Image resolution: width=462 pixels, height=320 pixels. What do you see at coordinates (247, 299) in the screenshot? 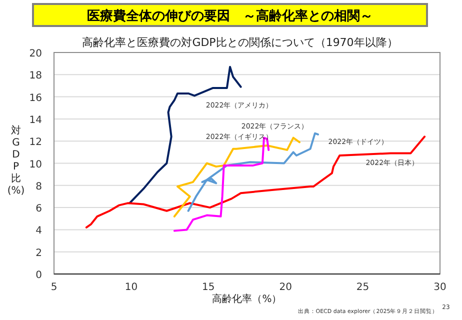
I see `x-axis-title: 高齢化率（%）` at bounding box center [247, 299].